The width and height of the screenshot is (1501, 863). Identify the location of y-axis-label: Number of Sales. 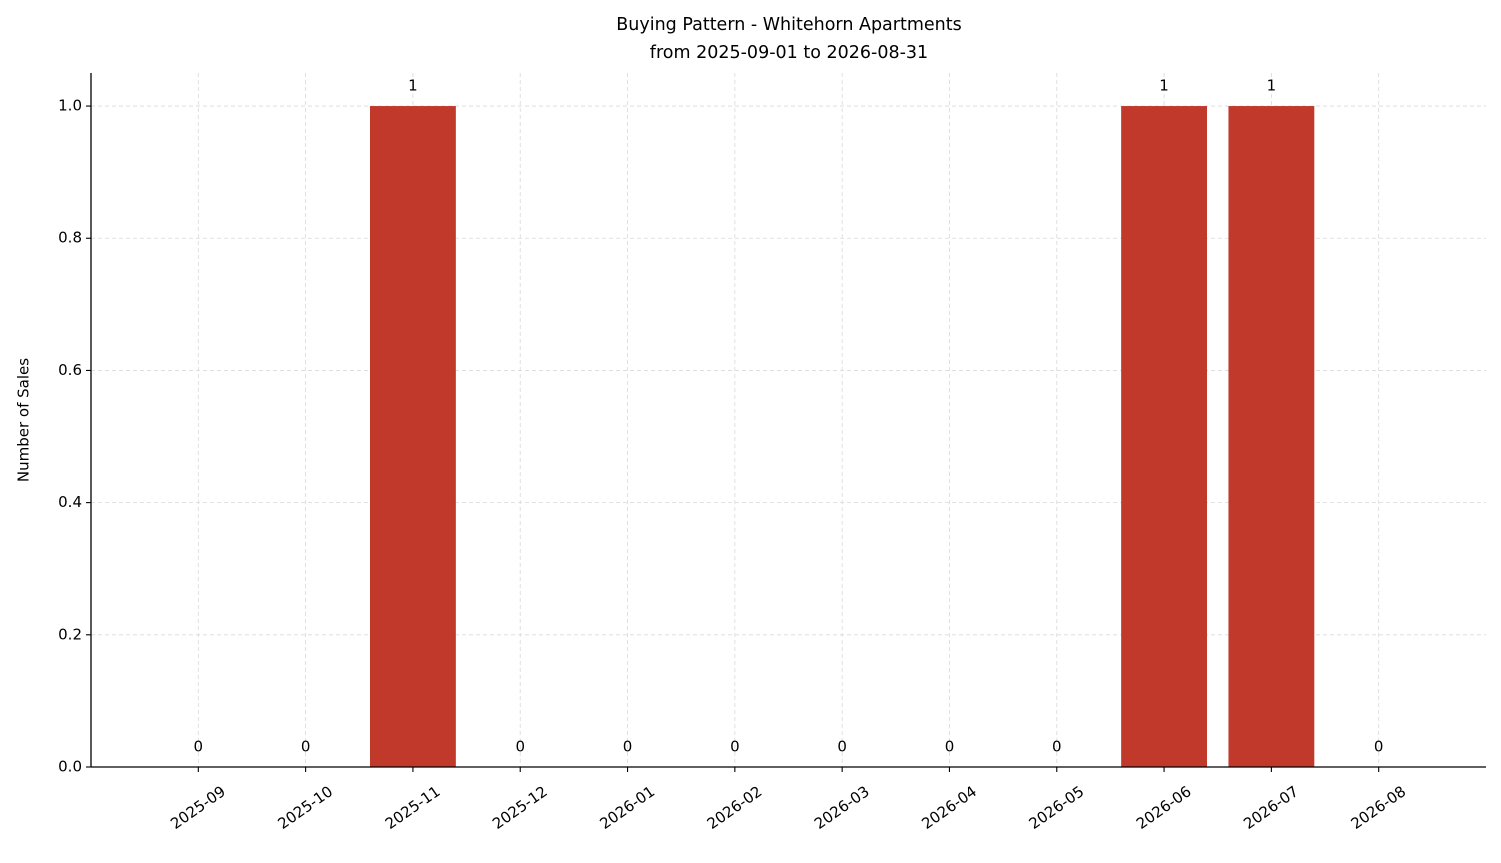
(24, 420).